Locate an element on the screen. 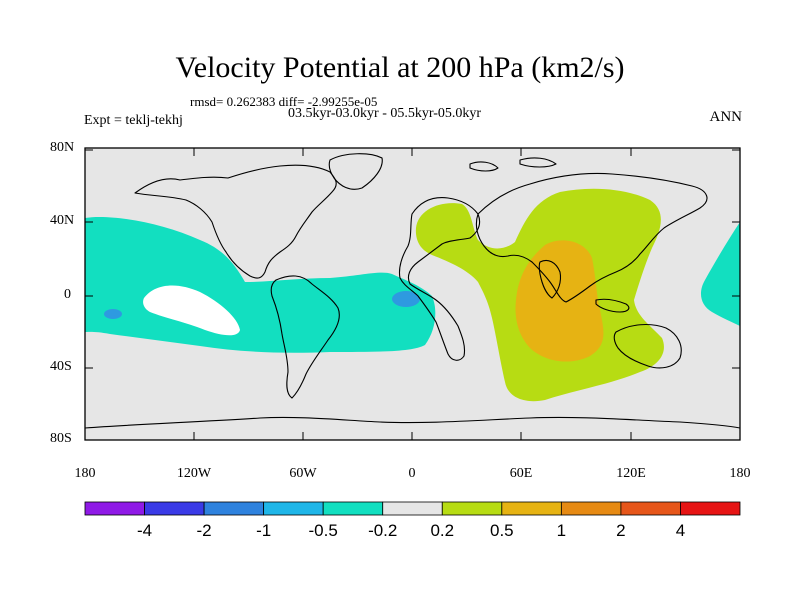  neutral-hole-region is located at coordinates (191, 310).